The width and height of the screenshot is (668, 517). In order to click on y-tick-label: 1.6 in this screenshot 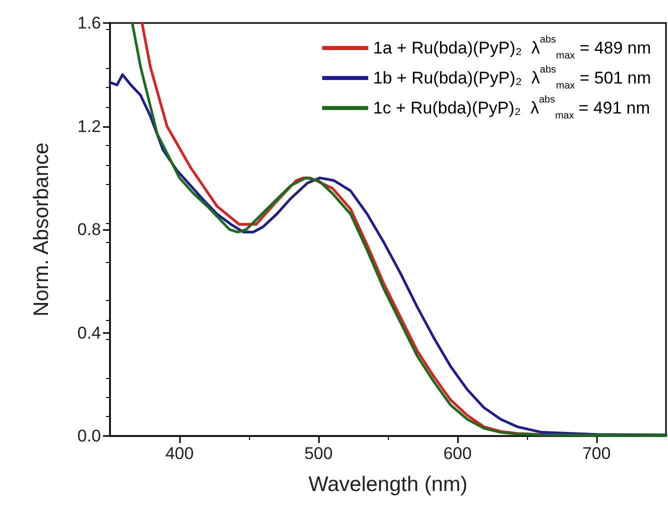, I will do `click(89, 23)`.